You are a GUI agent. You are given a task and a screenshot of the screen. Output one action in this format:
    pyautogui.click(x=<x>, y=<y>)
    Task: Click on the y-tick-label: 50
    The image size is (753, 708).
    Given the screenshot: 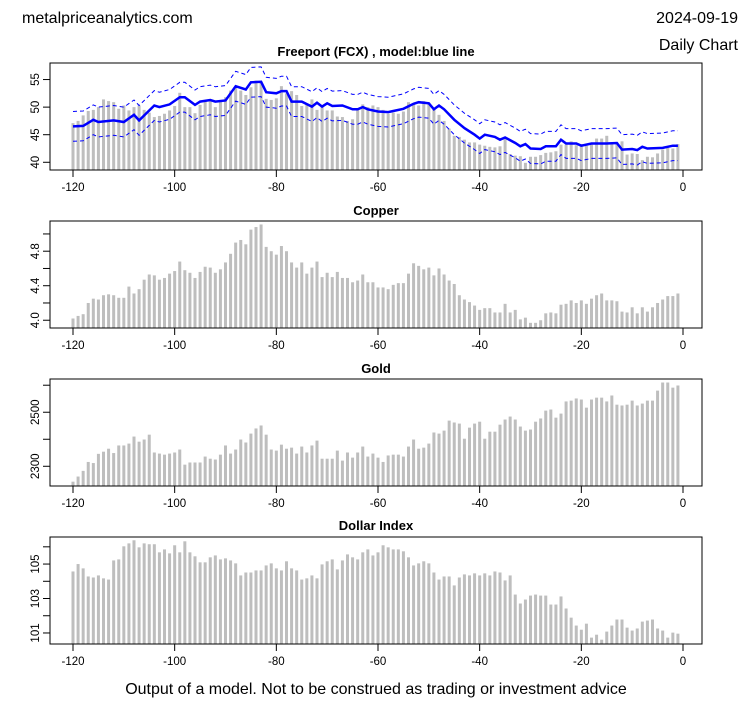 What is the action you would take?
    pyautogui.click(x=36, y=107)
    